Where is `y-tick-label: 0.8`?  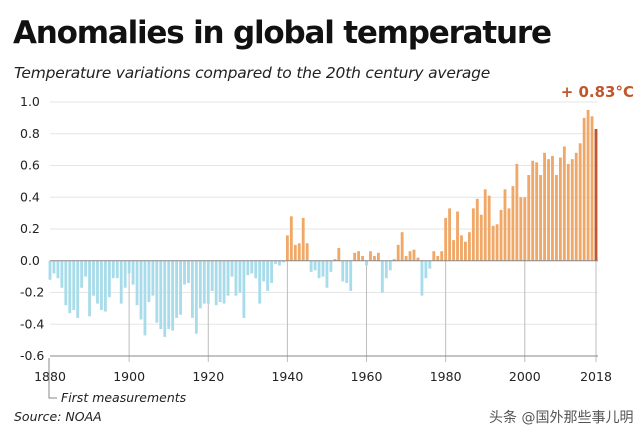 y-tick-label: 0.8 is located at coordinates (30, 133).